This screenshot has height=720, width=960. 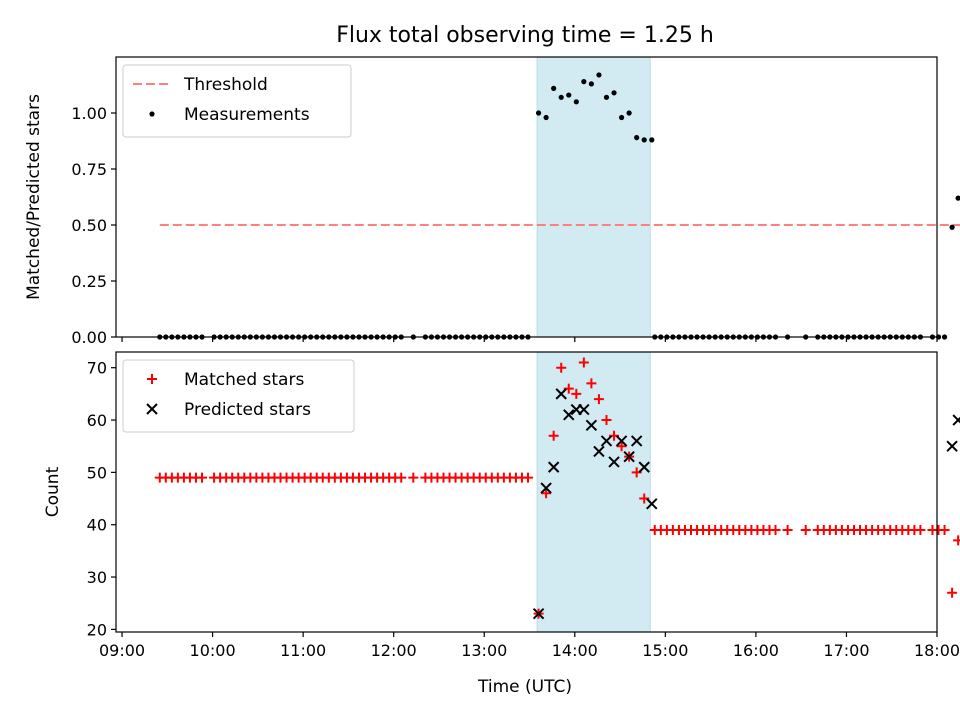 I want to click on y-tick-label: 40, so click(x=97, y=525).